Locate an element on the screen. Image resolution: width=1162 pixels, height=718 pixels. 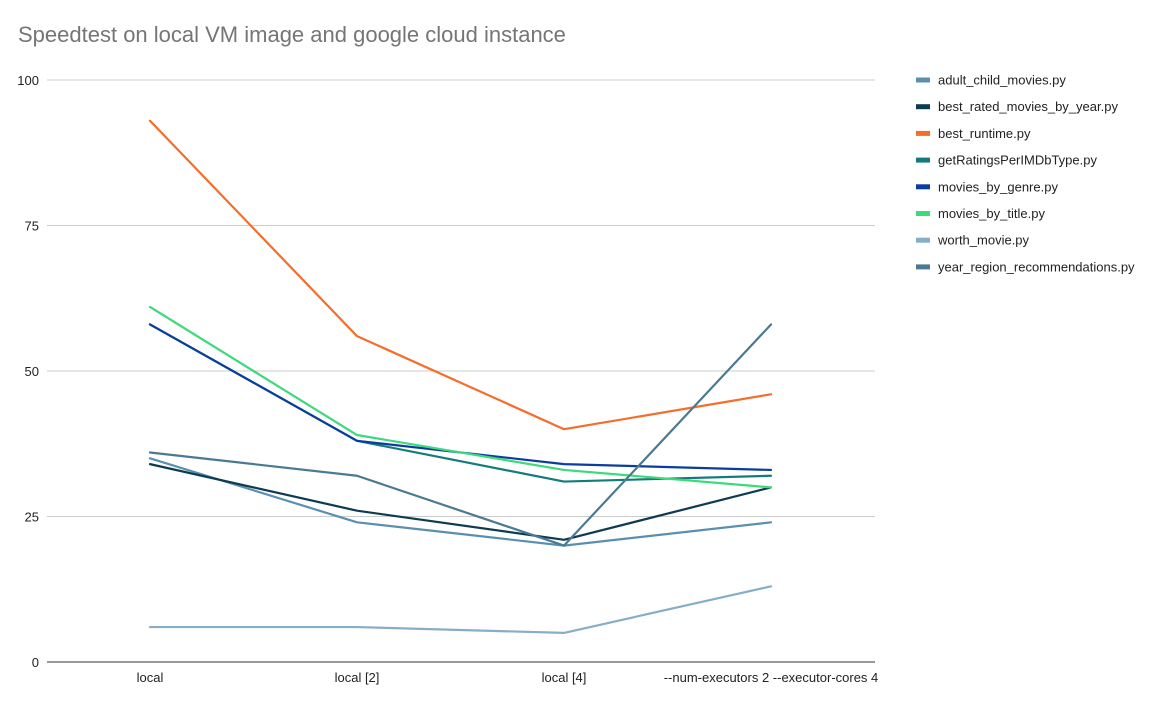
series-line-movies-by-title-py is located at coordinates (460, 397).